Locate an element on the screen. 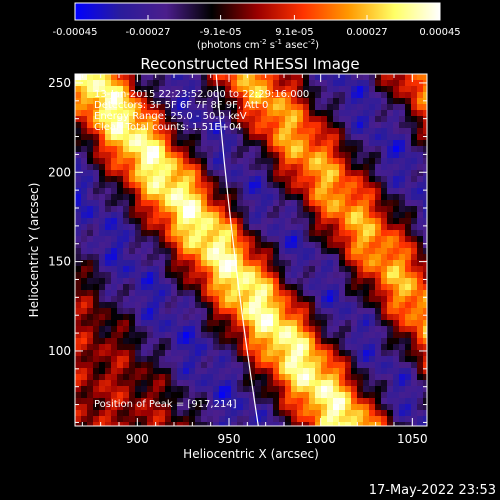  colorbar-tick-label: -9.1e-05 is located at coordinates (221, 32).